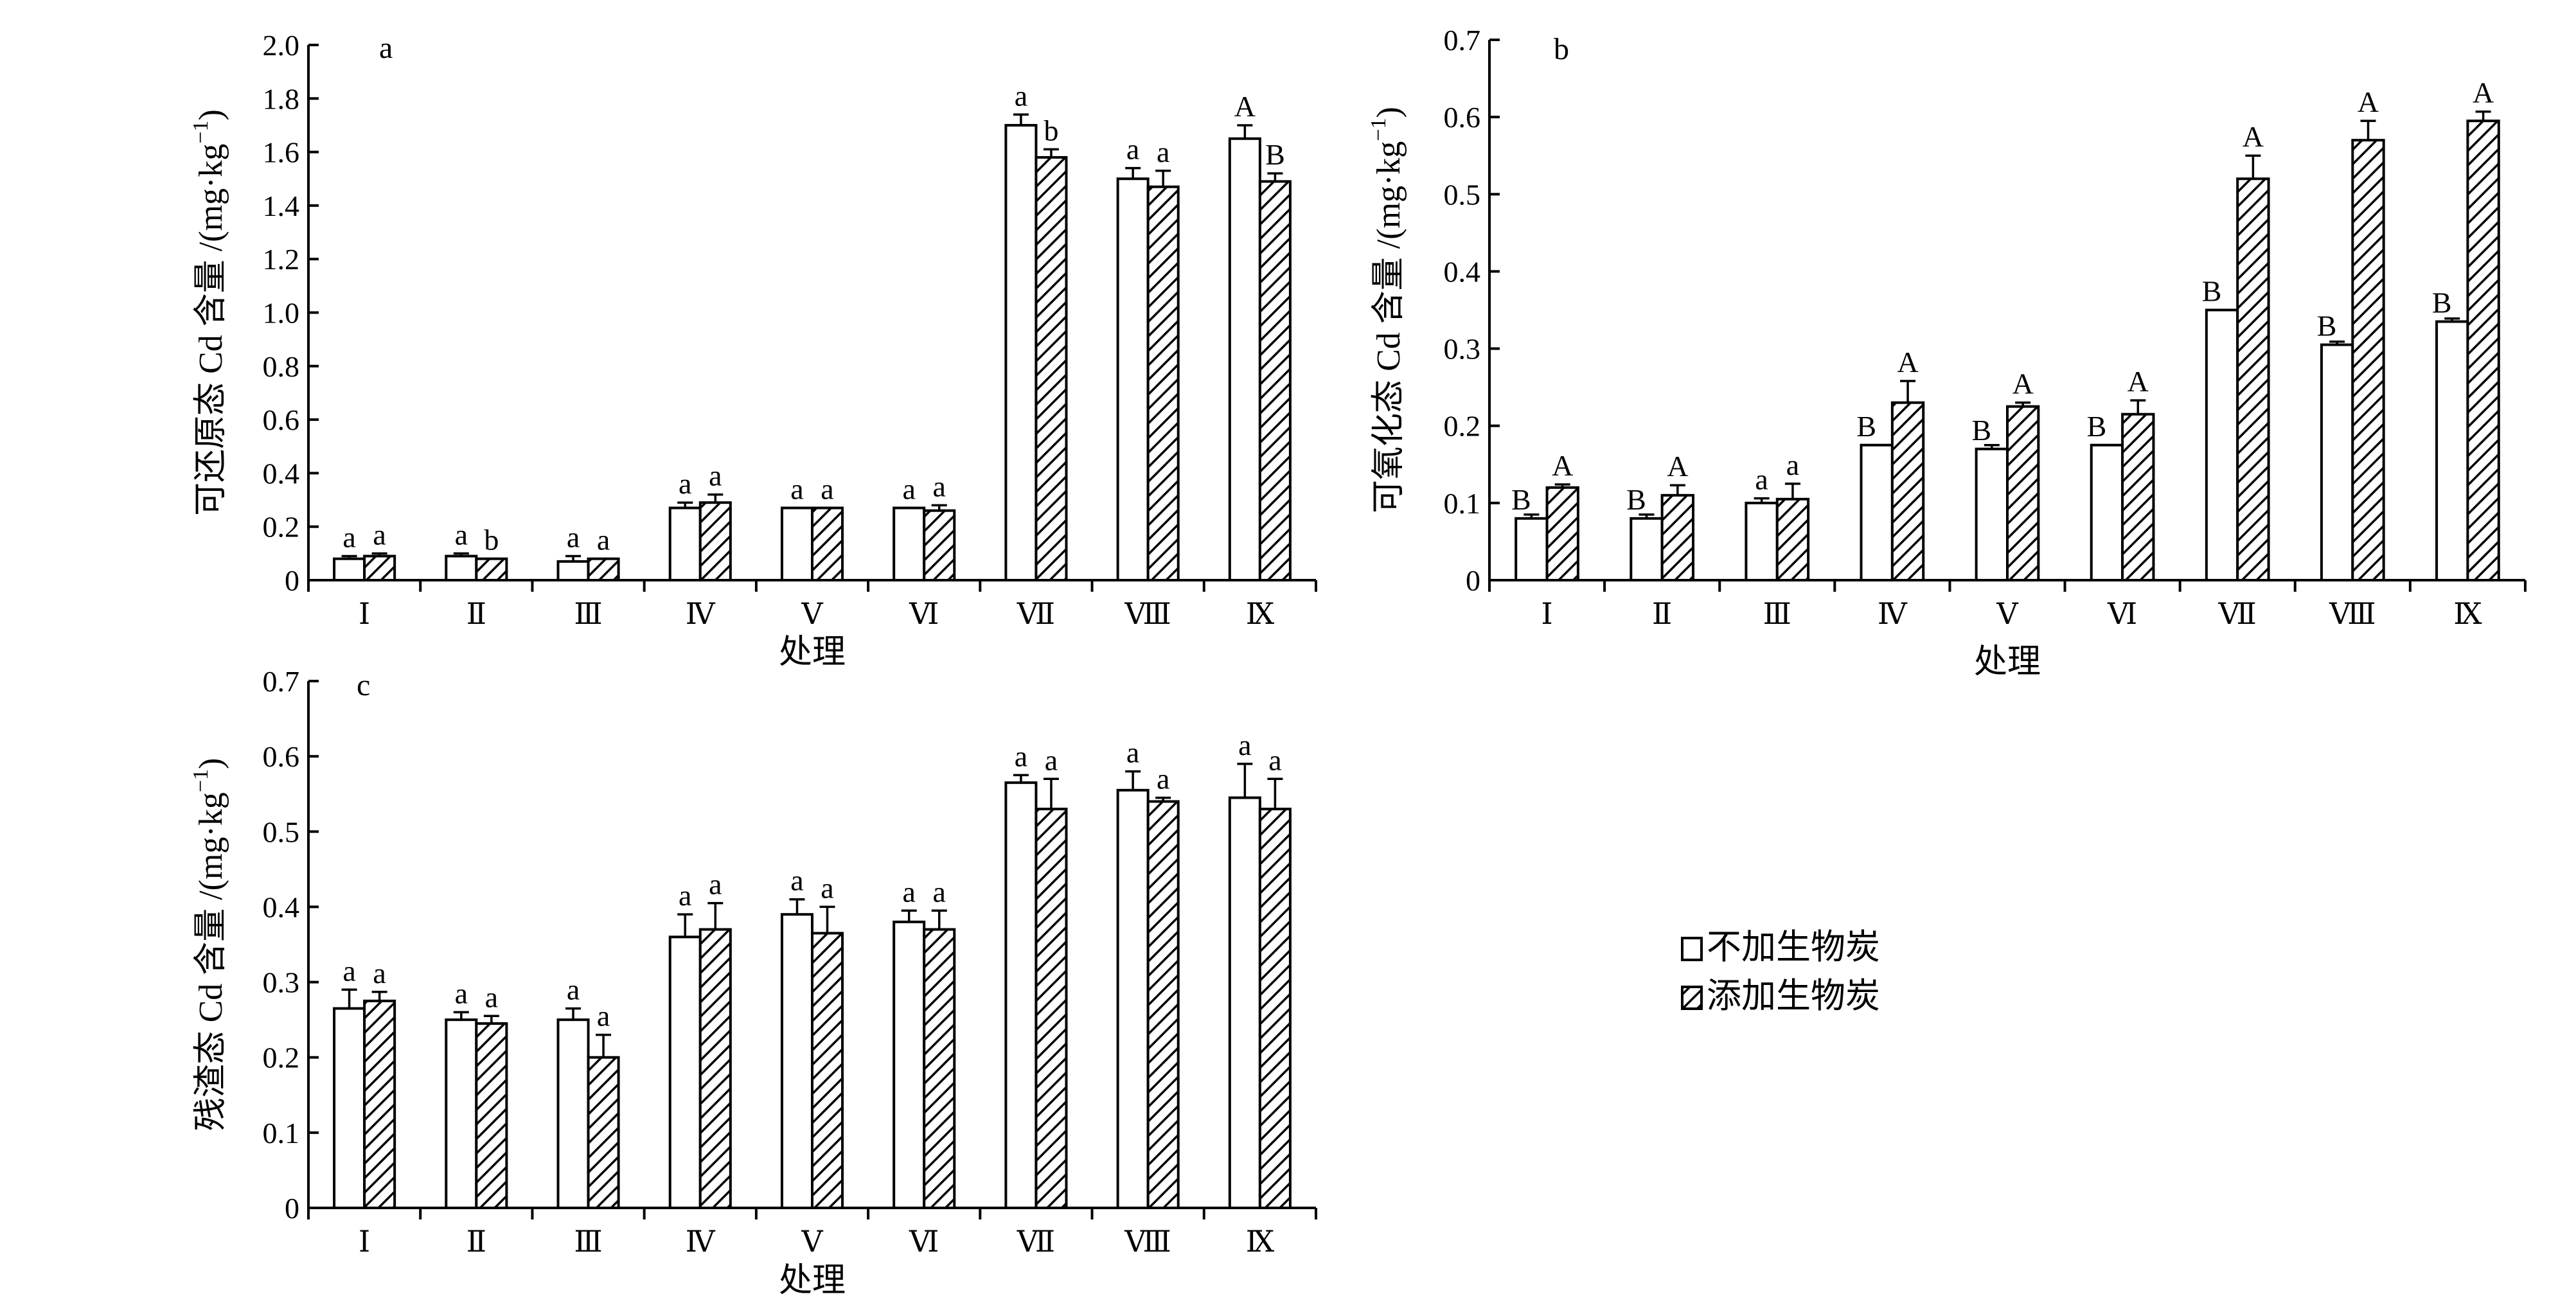 The width and height of the screenshot is (2576, 1303). Describe the element at coordinates (386, 48) in the screenshot. I see `panel-letter: a` at that location.